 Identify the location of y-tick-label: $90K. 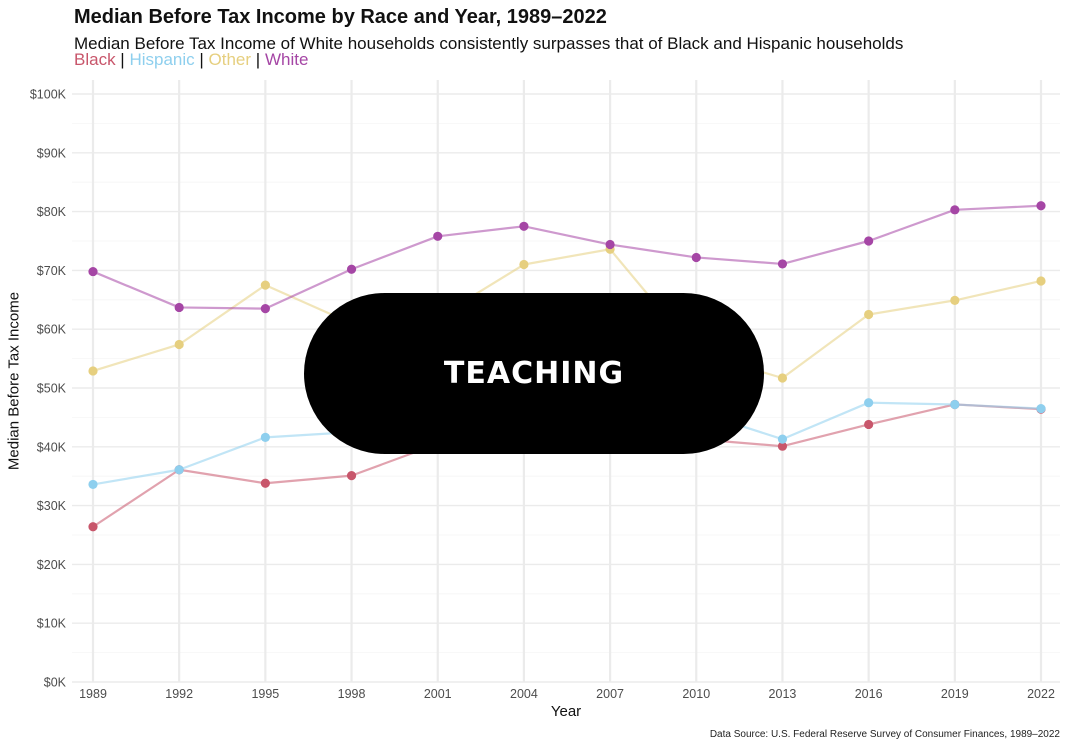
(52, 153).